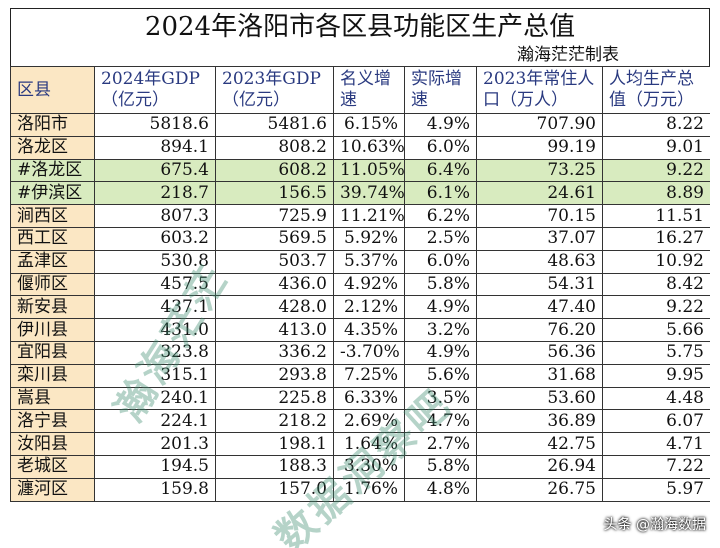  I want to click on value-cell: 5.75, so click(656, 352).